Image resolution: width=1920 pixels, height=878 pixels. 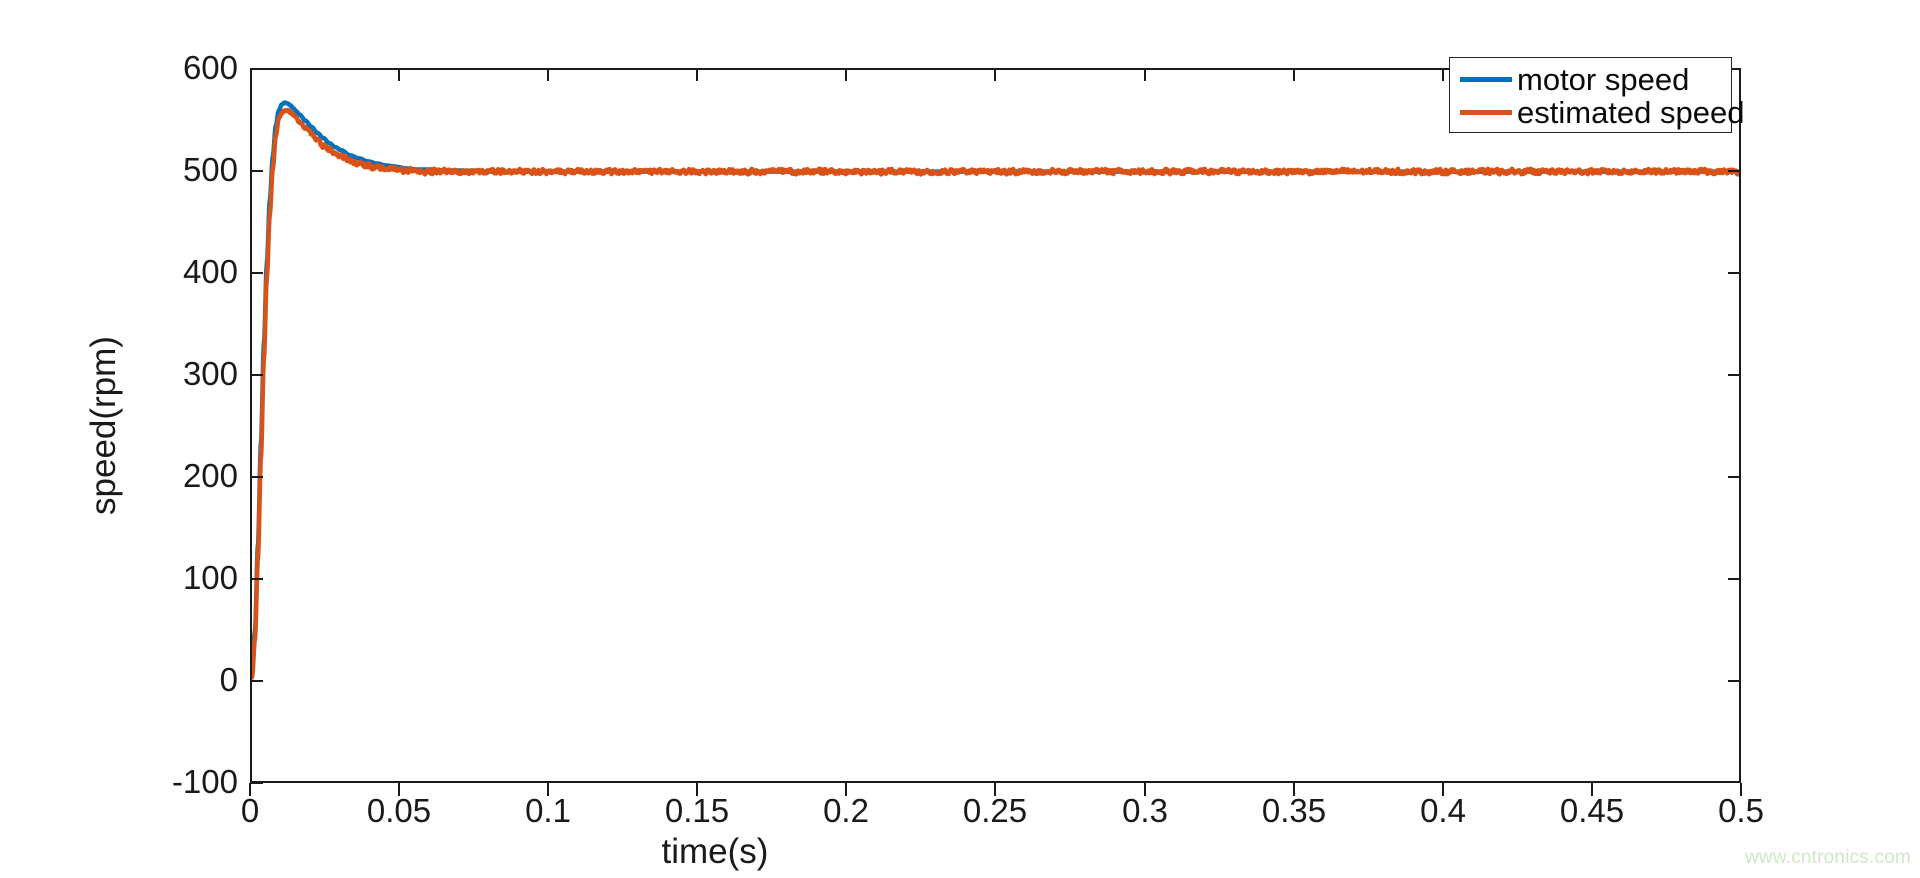 What do you see at coordinates (399, 74) in the screenshot?
I see `xtick-mark-top-0.05` at bounding box center [399, 74].